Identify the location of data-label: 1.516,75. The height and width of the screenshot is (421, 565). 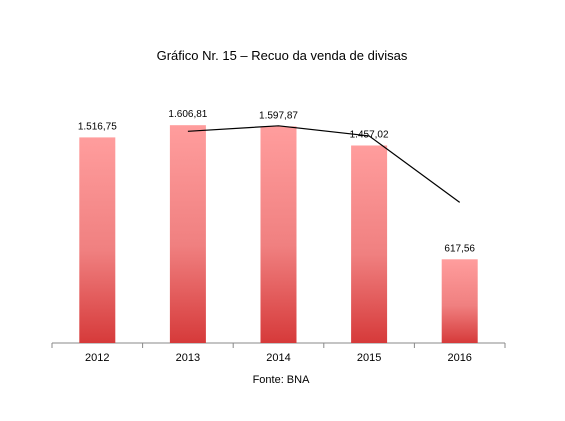
(97, 126).